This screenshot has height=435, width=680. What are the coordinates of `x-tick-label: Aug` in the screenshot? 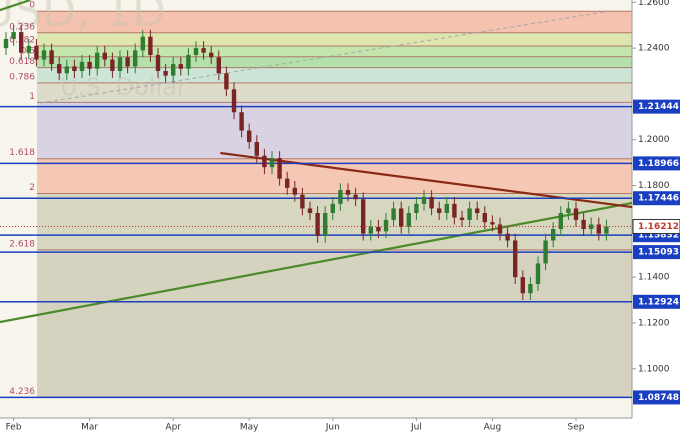 It's located at (493, 428).